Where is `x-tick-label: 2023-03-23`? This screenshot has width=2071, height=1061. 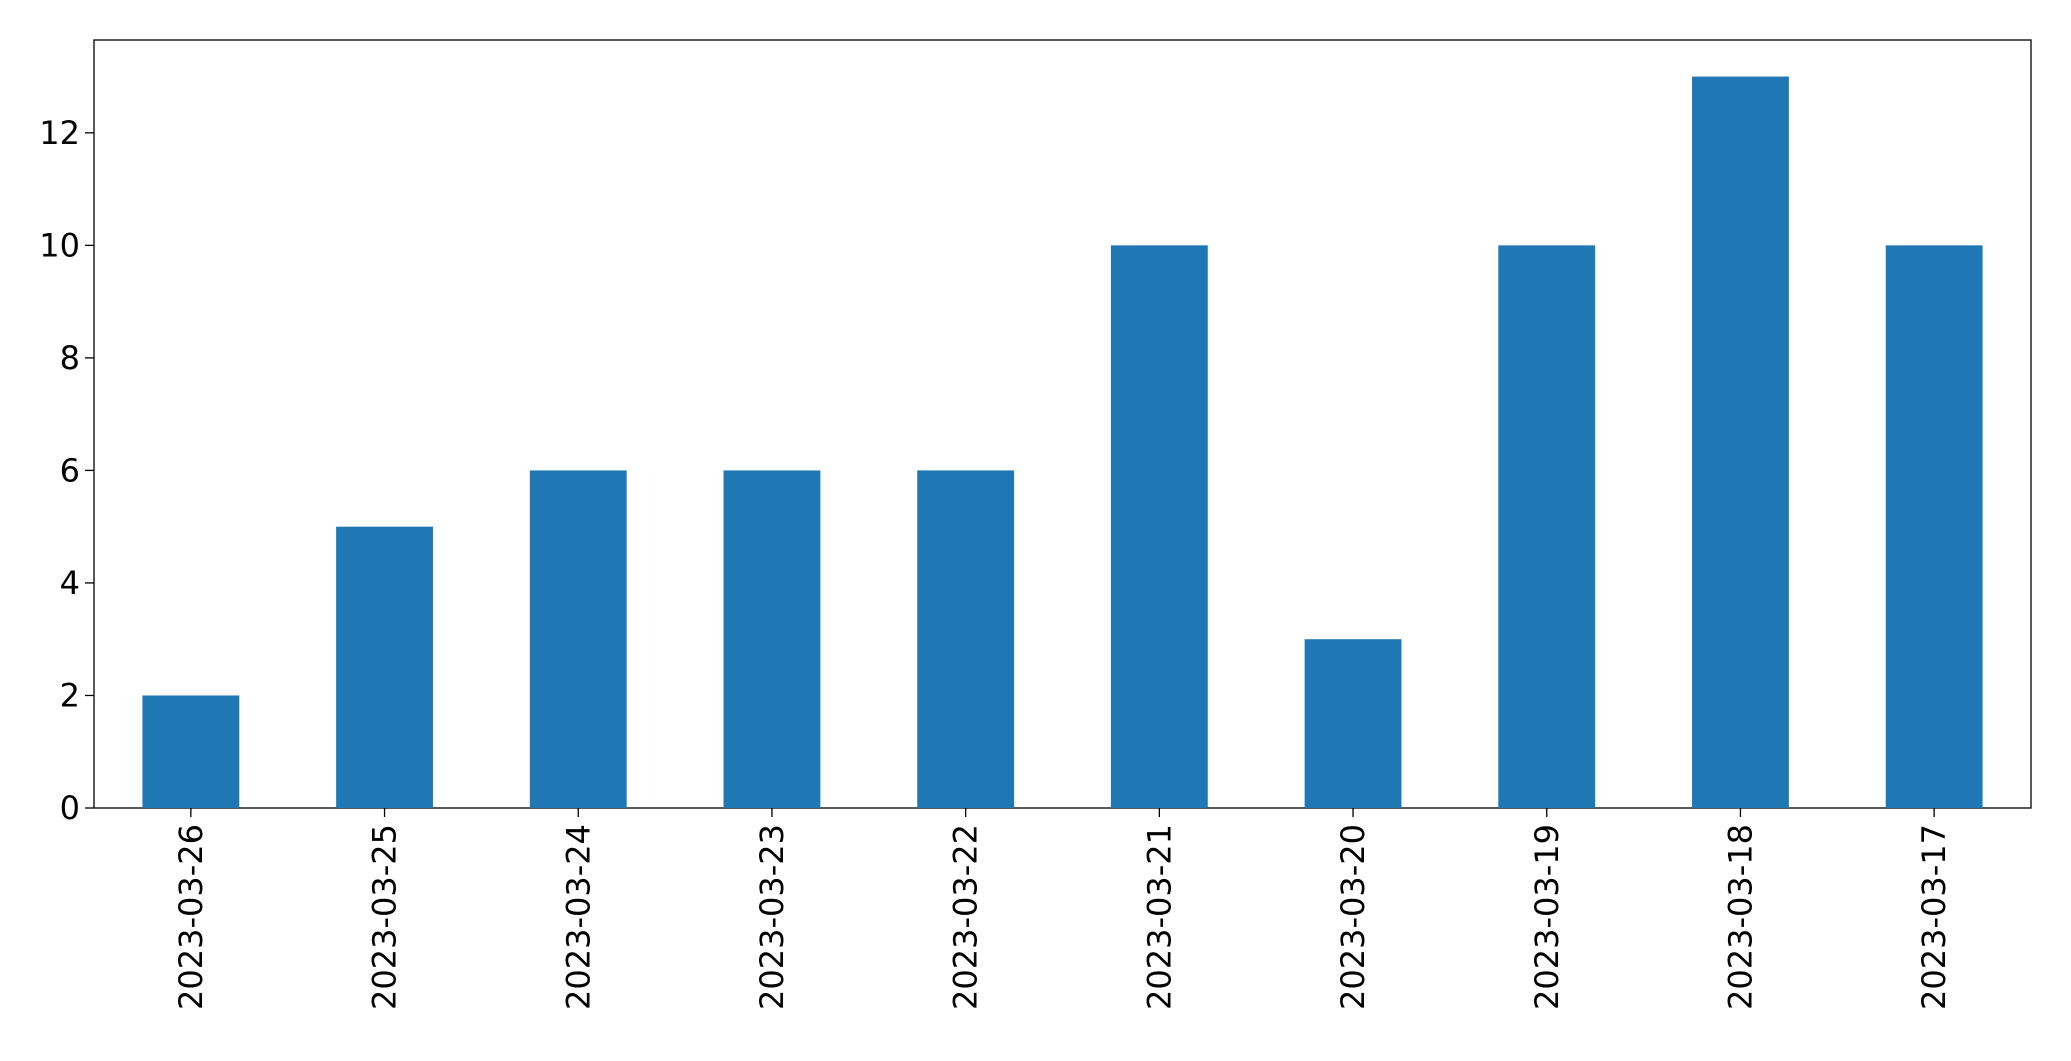 x-tick-label: 2023-03-23 is located at coordinates (772, 917).